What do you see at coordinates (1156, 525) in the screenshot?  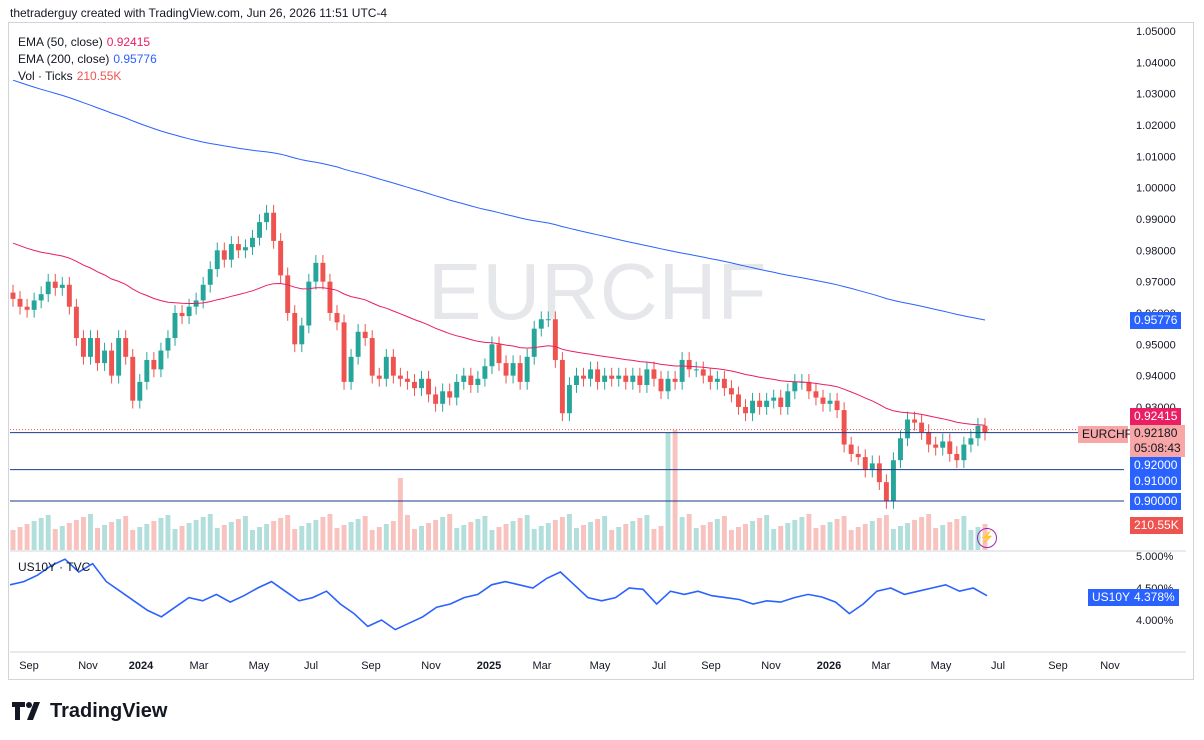 I see `volume-tag: 210.55K` at bounding box center [1156, 525].